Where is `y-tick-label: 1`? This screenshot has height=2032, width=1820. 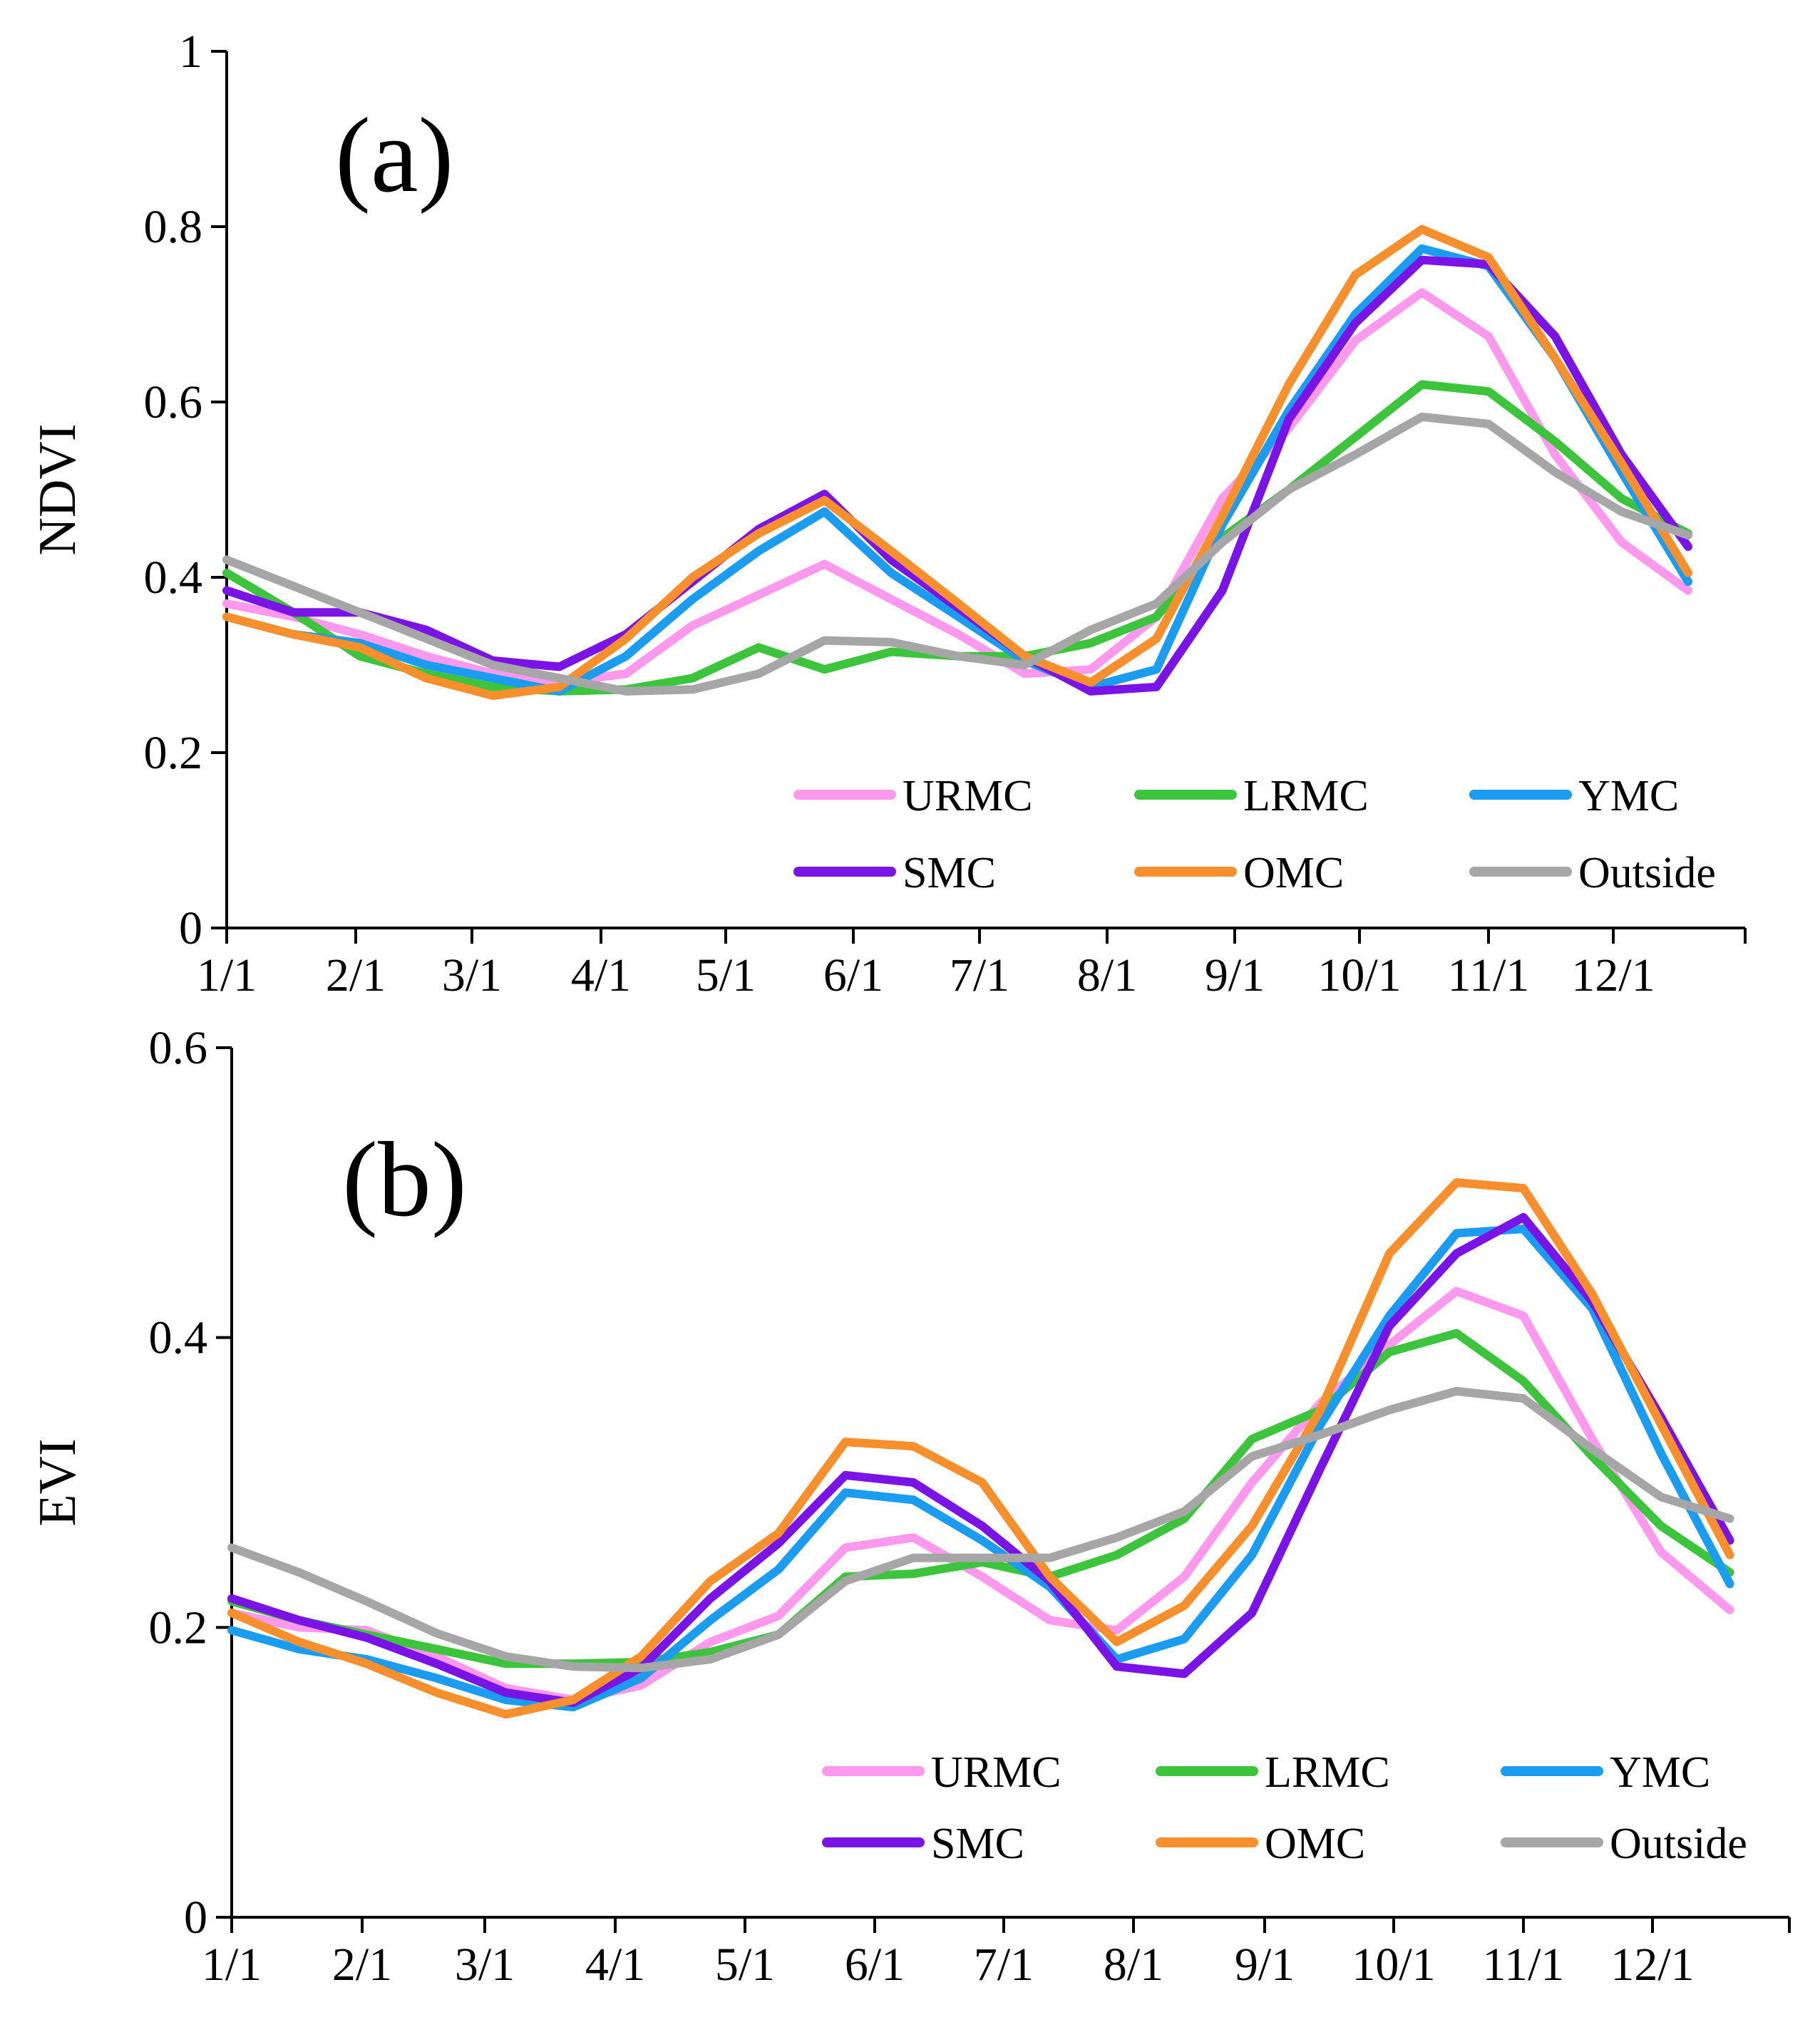 y-tick-label: 1 is located at coordinates (190, 52).